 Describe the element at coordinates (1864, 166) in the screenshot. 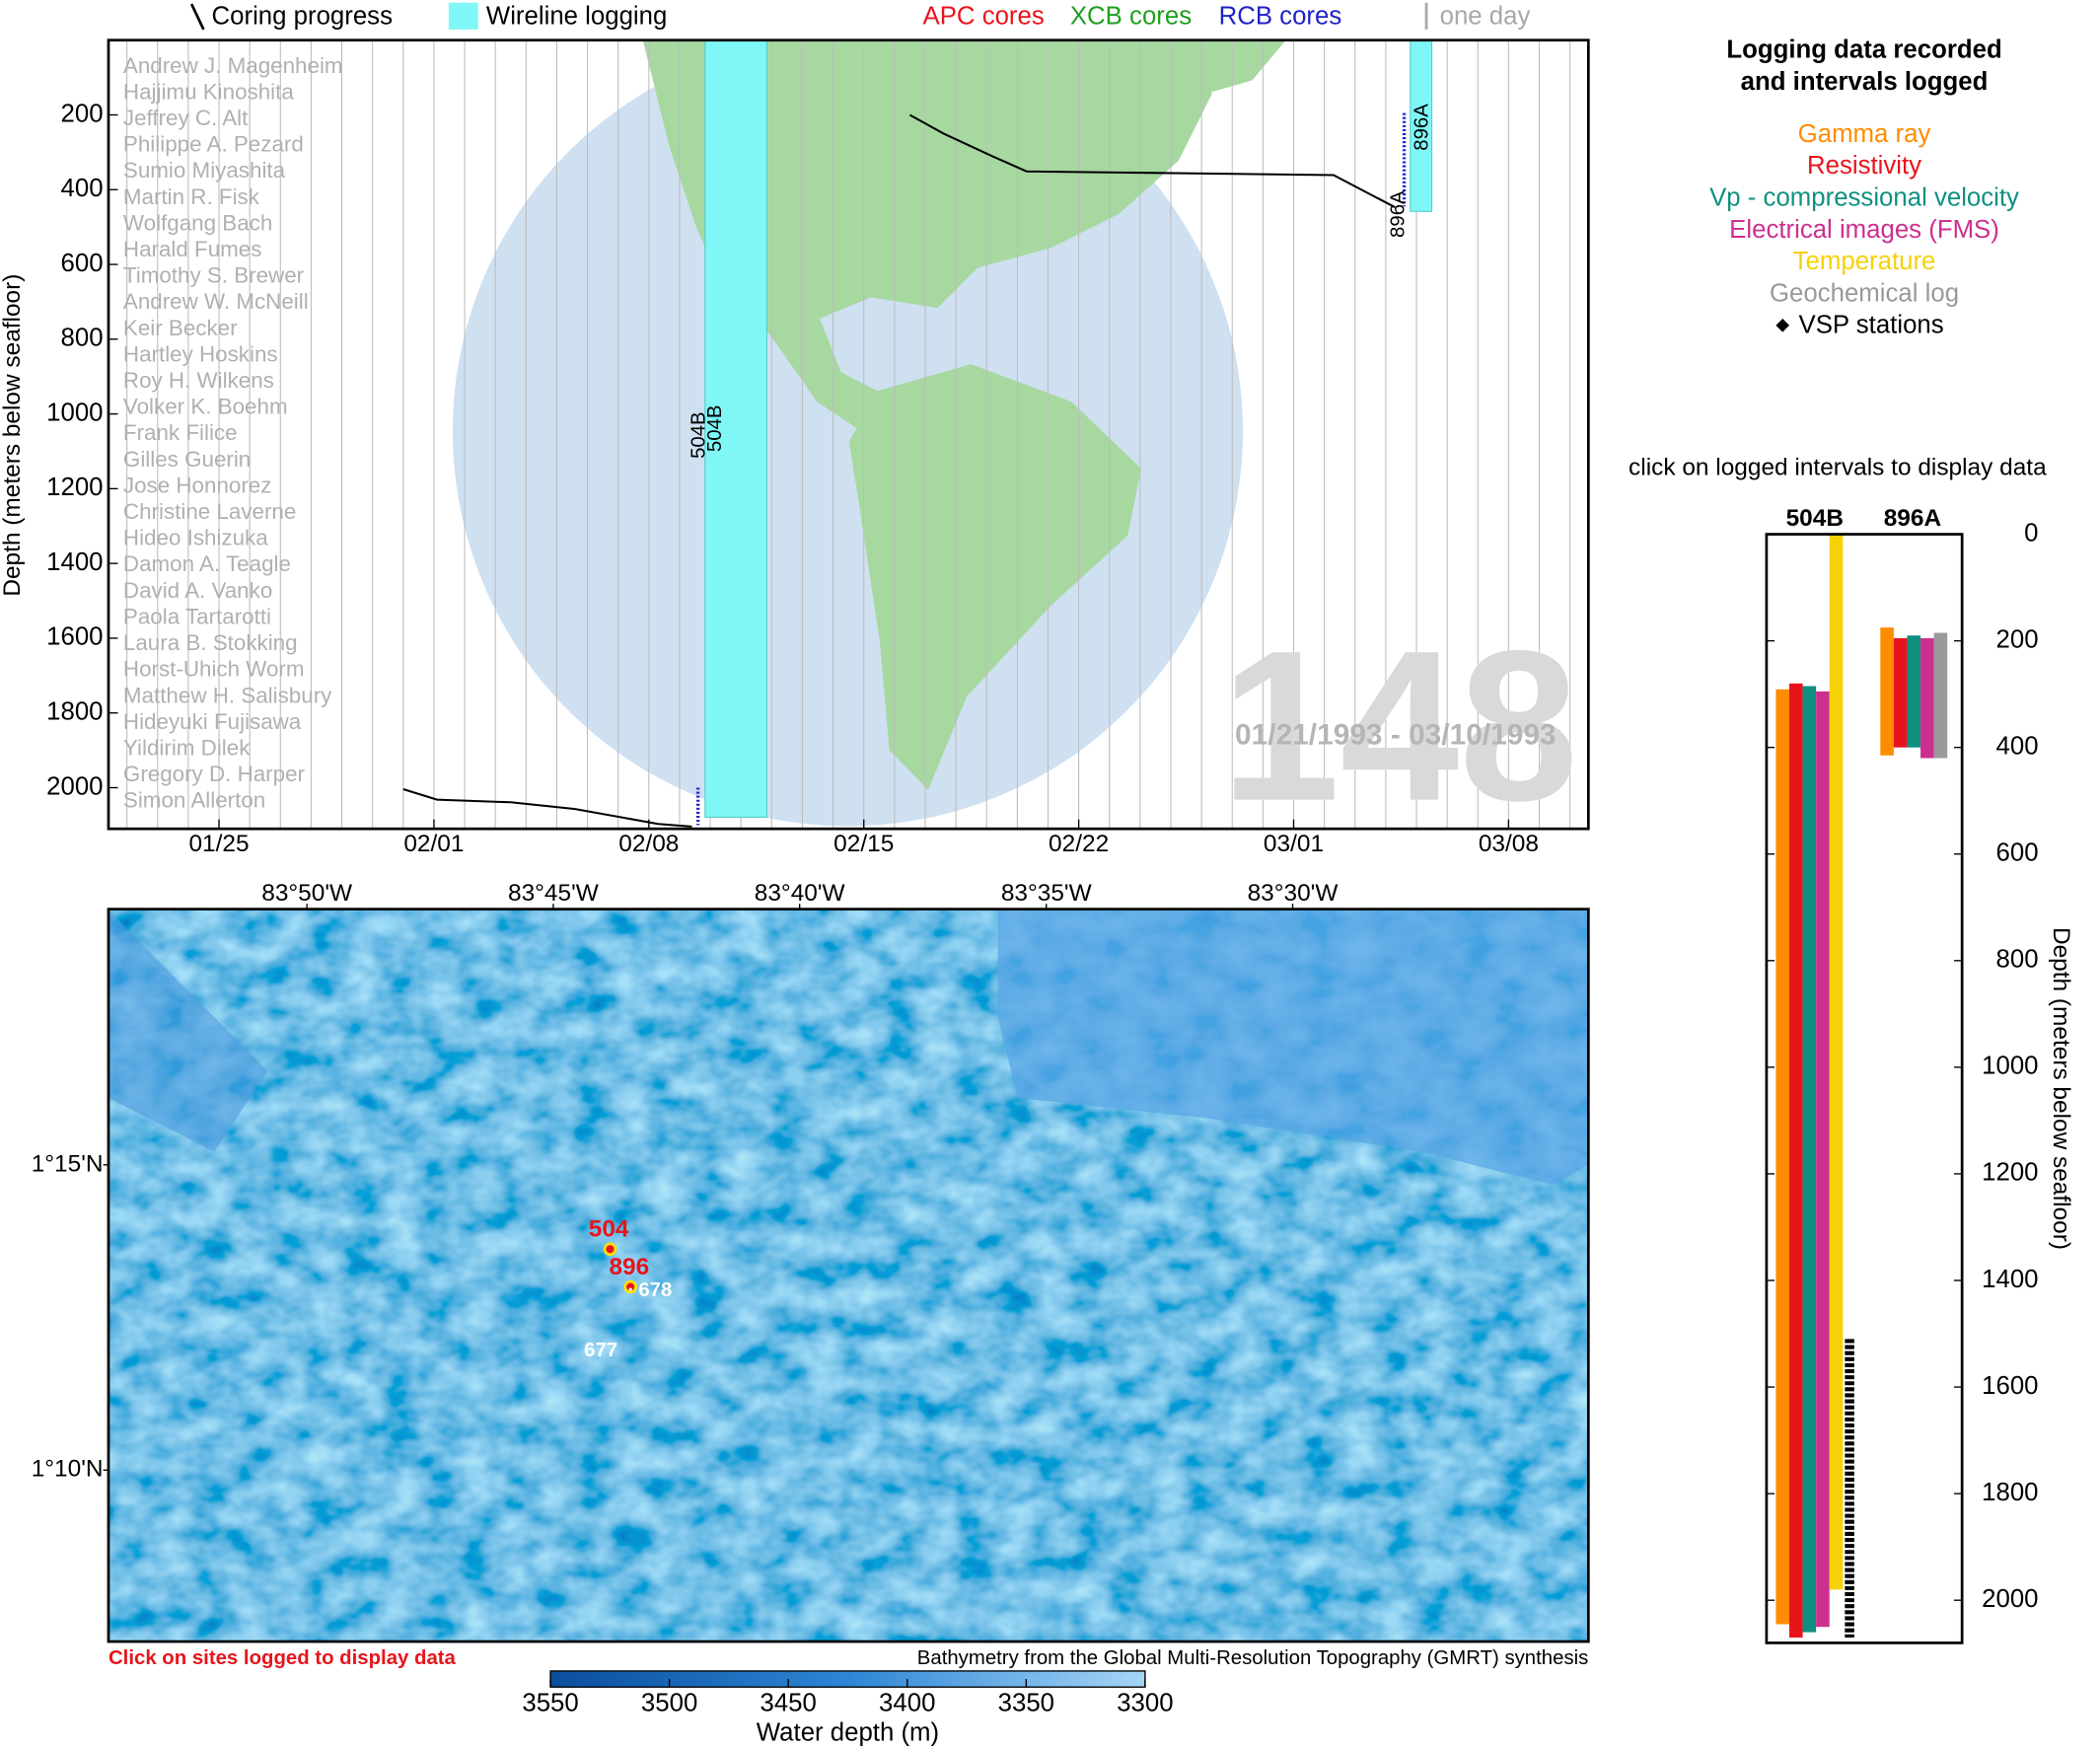

I see `tool-legend: Resistivity` at that location.